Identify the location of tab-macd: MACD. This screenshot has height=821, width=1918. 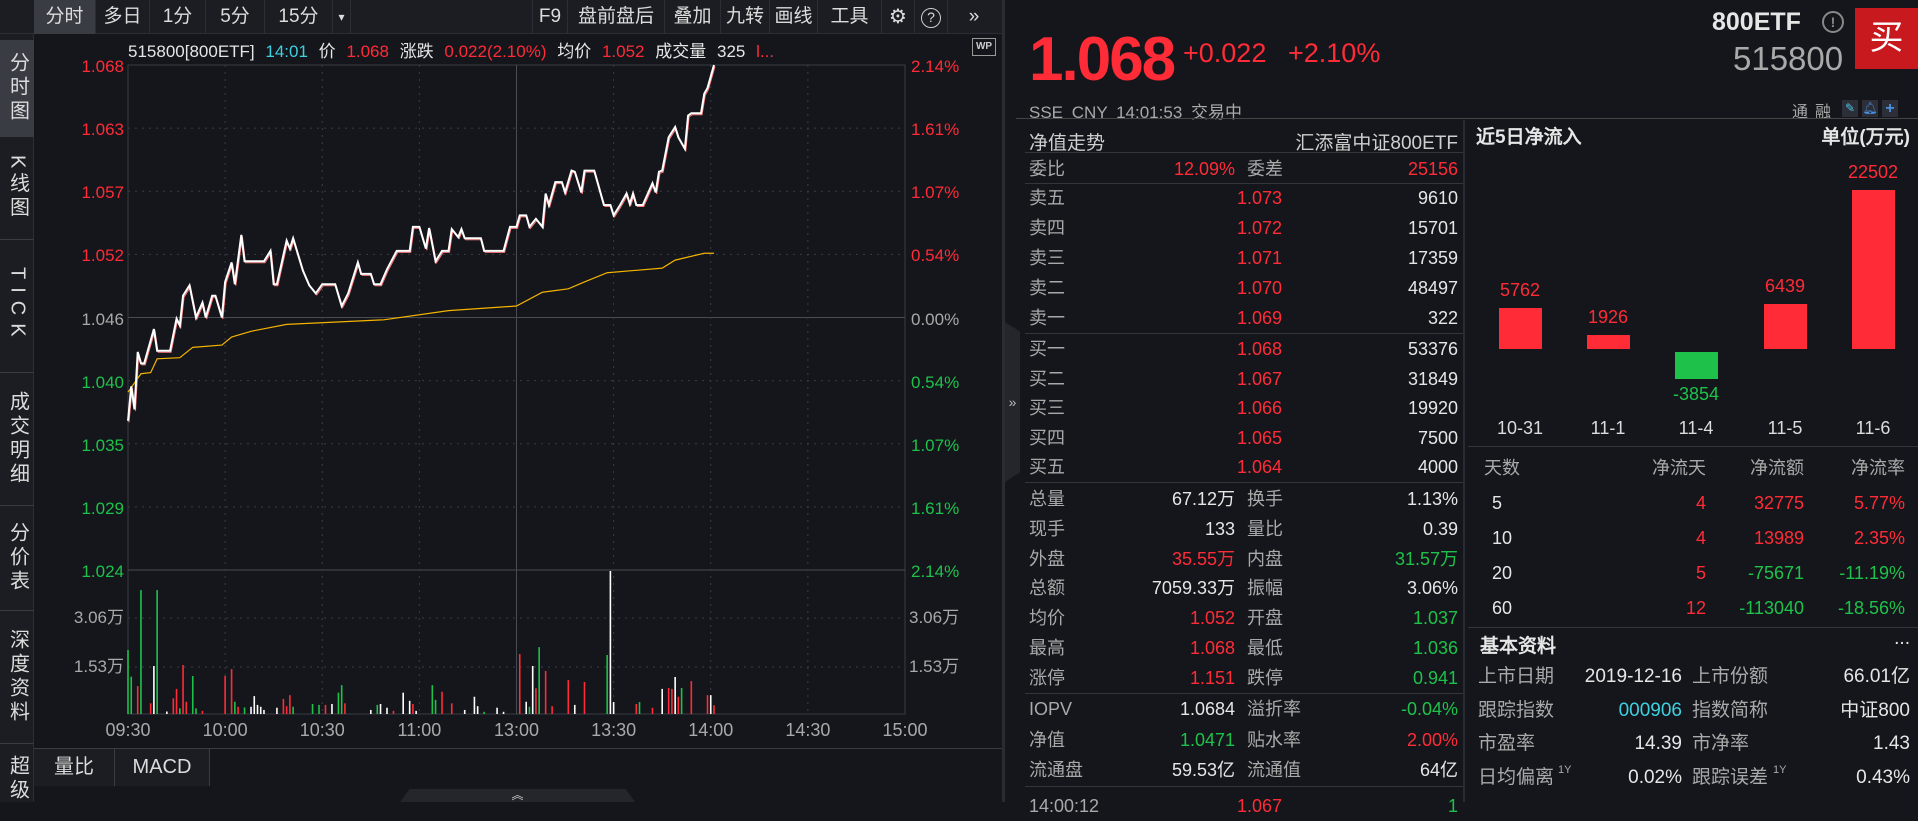
(162, 767).